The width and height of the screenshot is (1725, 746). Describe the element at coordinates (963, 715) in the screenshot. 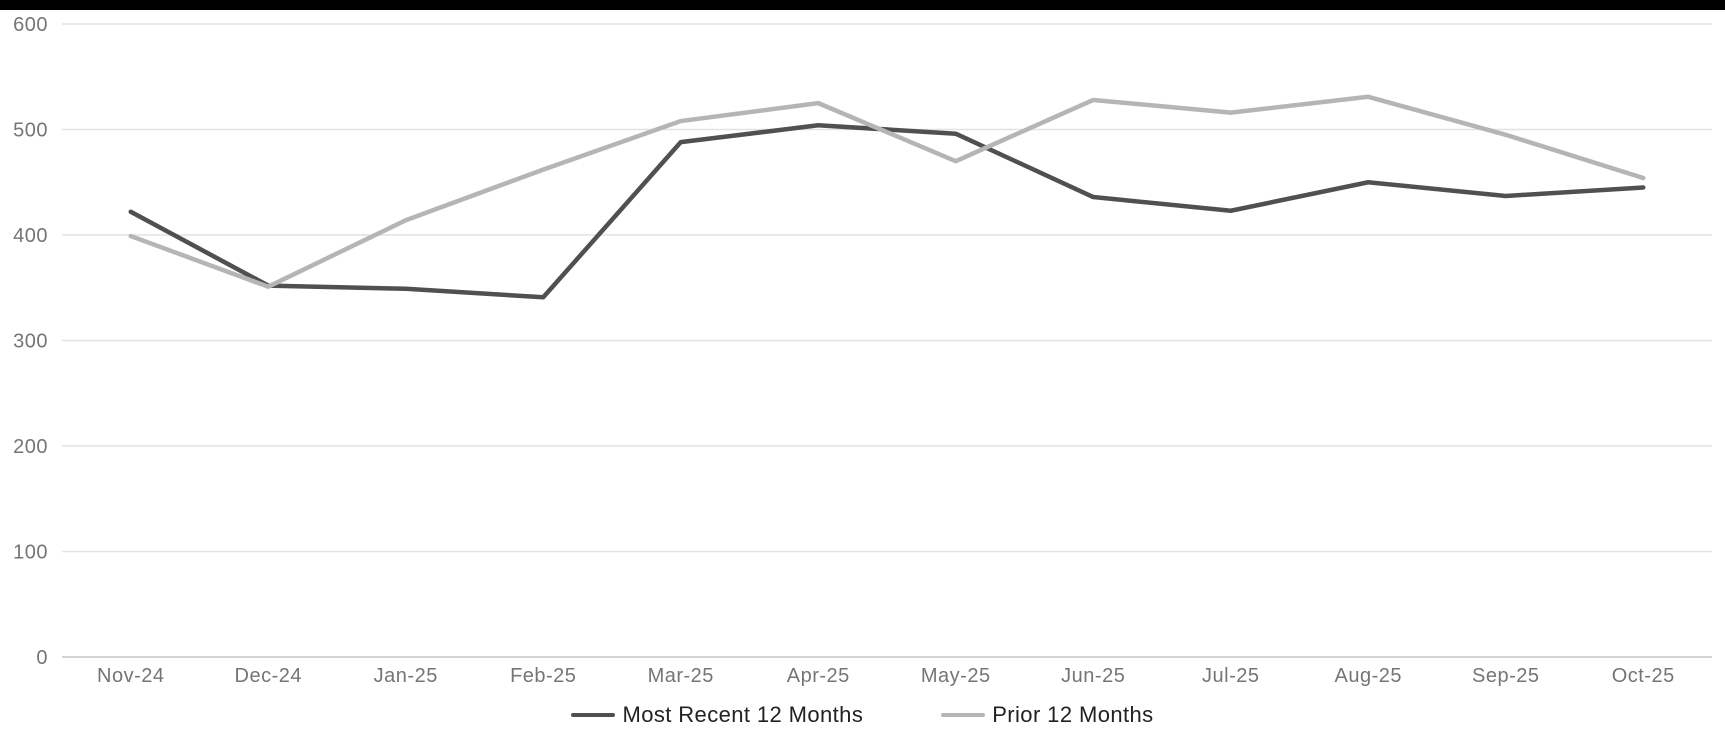

I see `legend-line-swatch-light` at that location.